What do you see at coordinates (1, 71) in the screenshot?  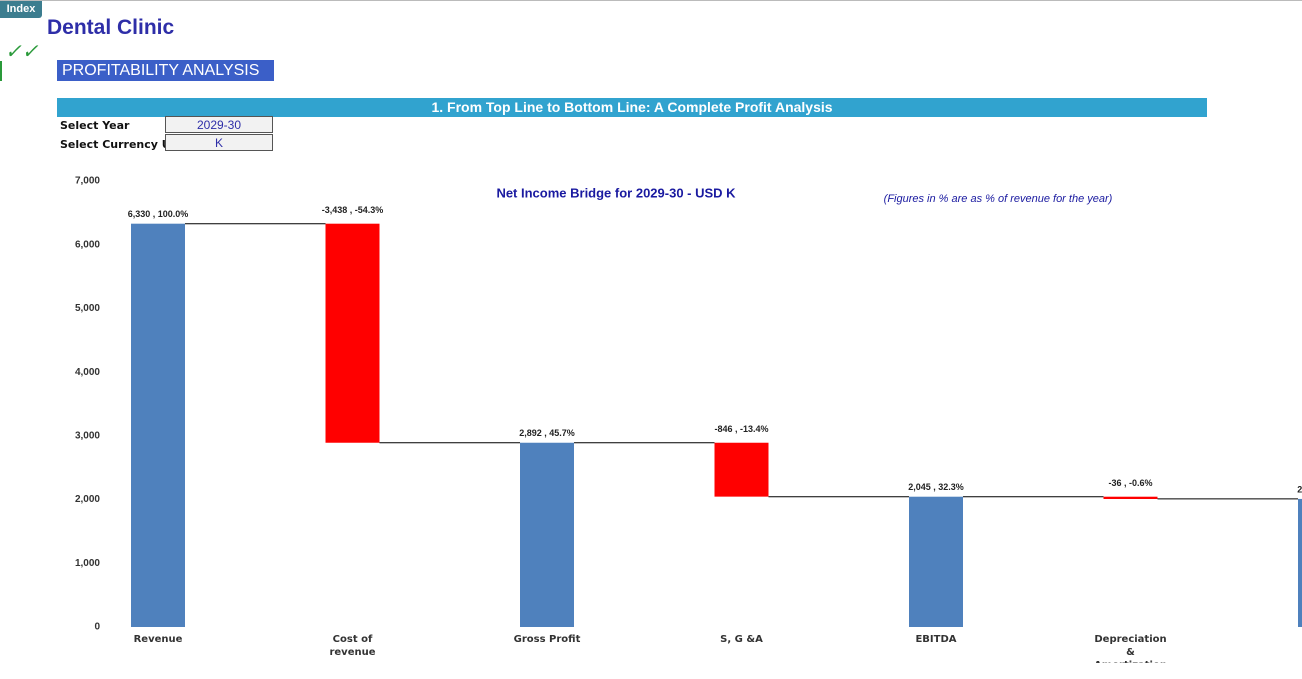 I see `marker` at bounding box center [1, 71].